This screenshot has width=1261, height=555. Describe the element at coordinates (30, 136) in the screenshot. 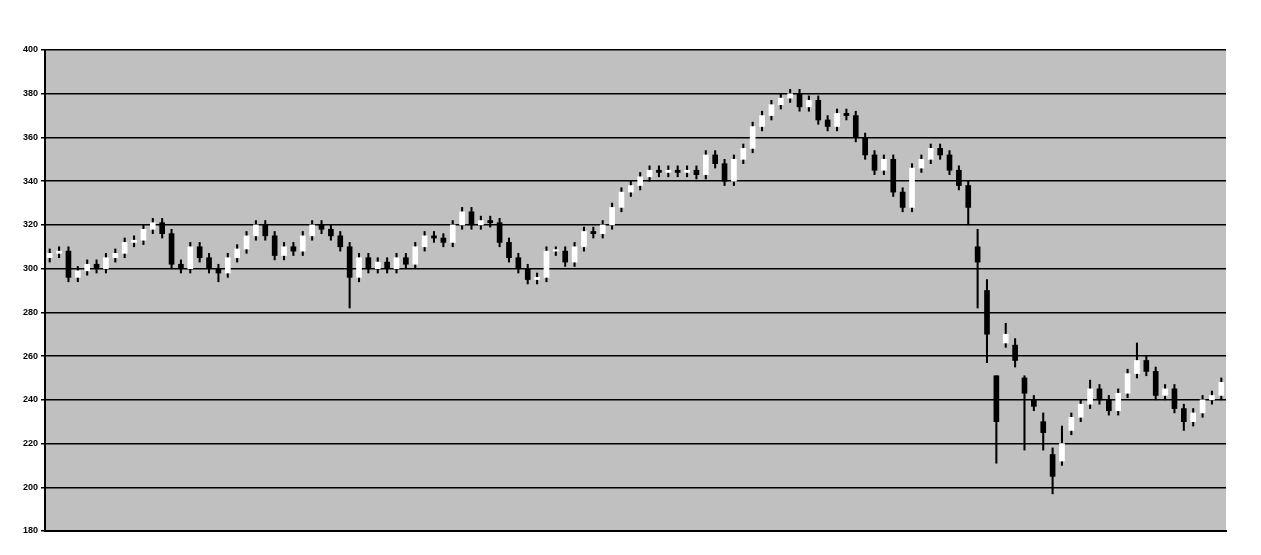

I see `y-tick-label: 360` at that location.